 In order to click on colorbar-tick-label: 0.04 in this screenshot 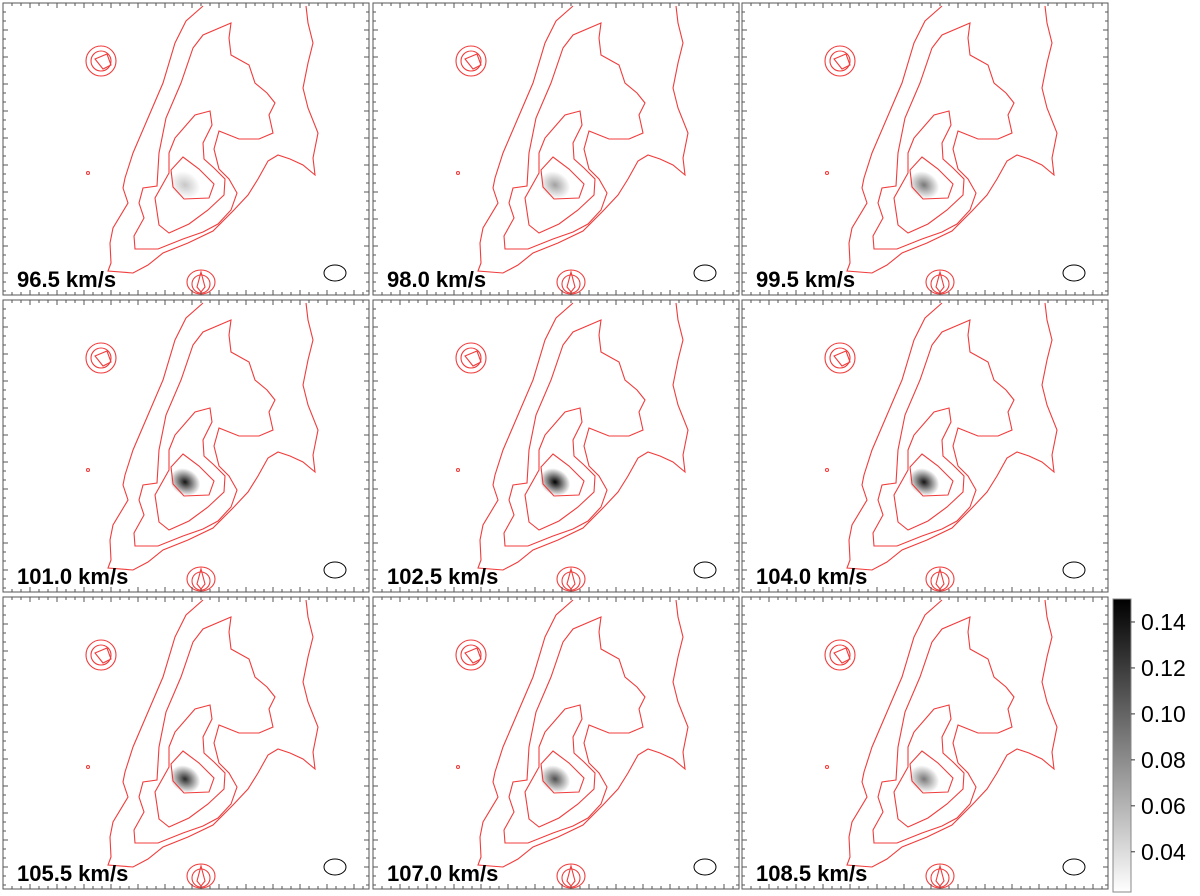, I will do `click(1163, 852)`.